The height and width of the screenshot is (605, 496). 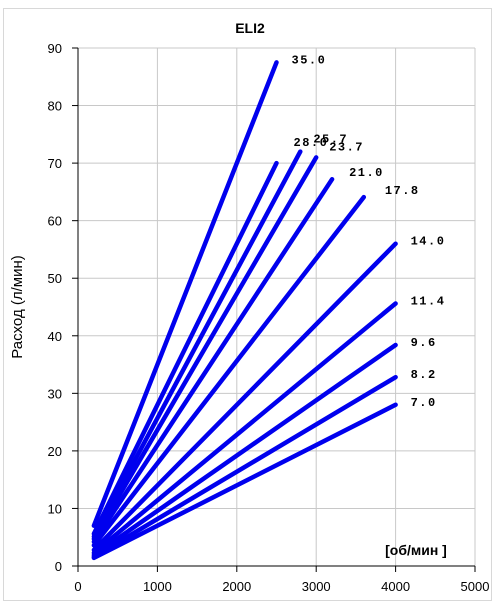 What do you see at coordinates (55, 451) in the screenshot?
I see `y-tick-label: 20` at bounding box center [55, 451].